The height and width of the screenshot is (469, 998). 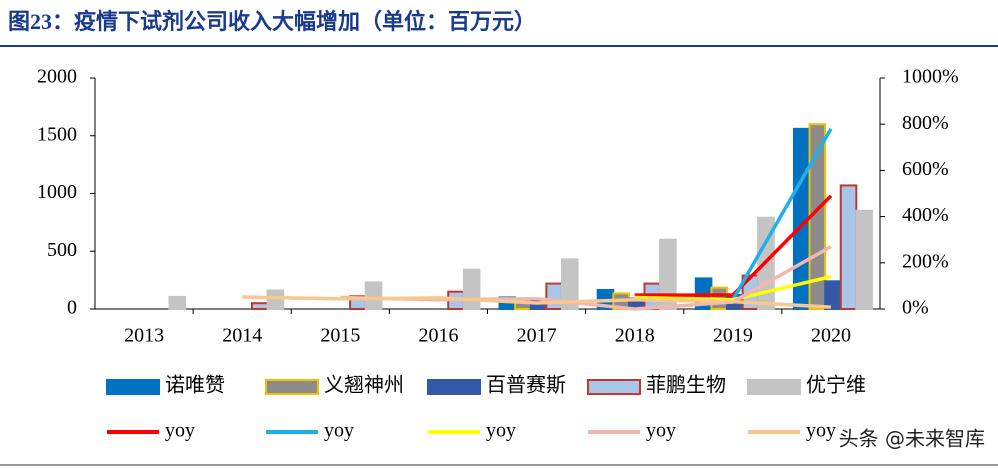 What do you see at coordinates (57, 134) in the screenshot?
I see `y-tick-label: 1500` at bounding box center [57, 134].